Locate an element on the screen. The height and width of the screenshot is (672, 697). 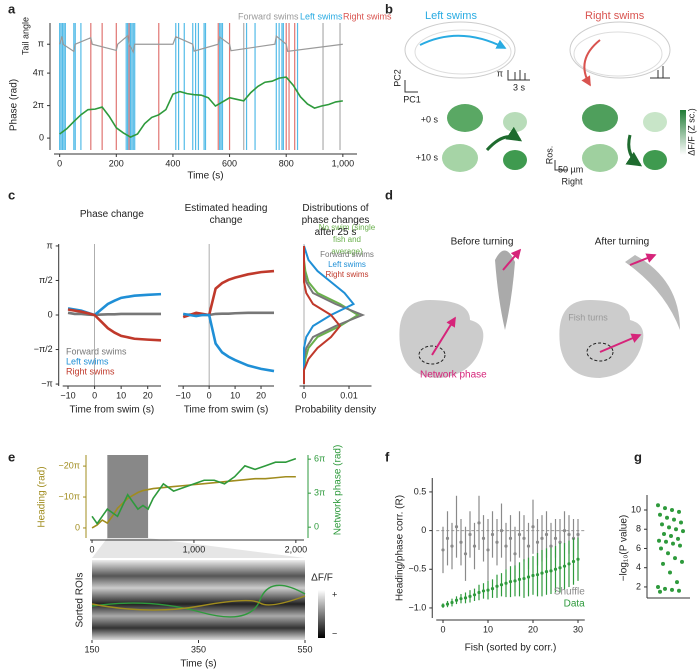
y-tick-label: 4 is located at coordinates (638, 567).